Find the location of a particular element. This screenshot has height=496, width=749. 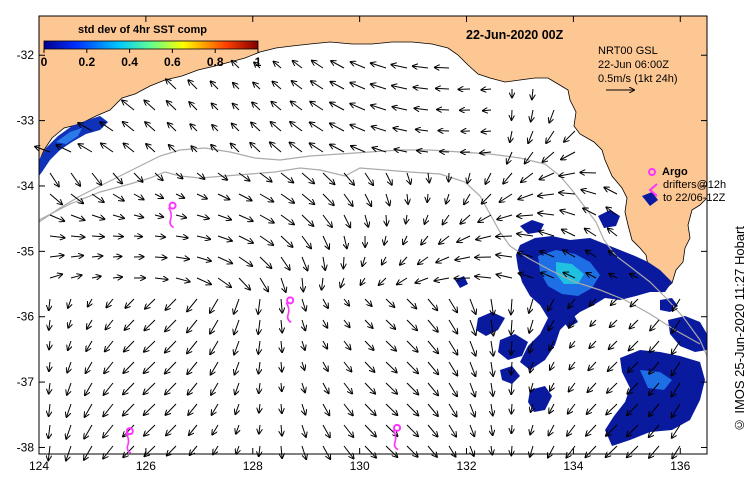

argo-float-marker is located at coordinates (172, 205).